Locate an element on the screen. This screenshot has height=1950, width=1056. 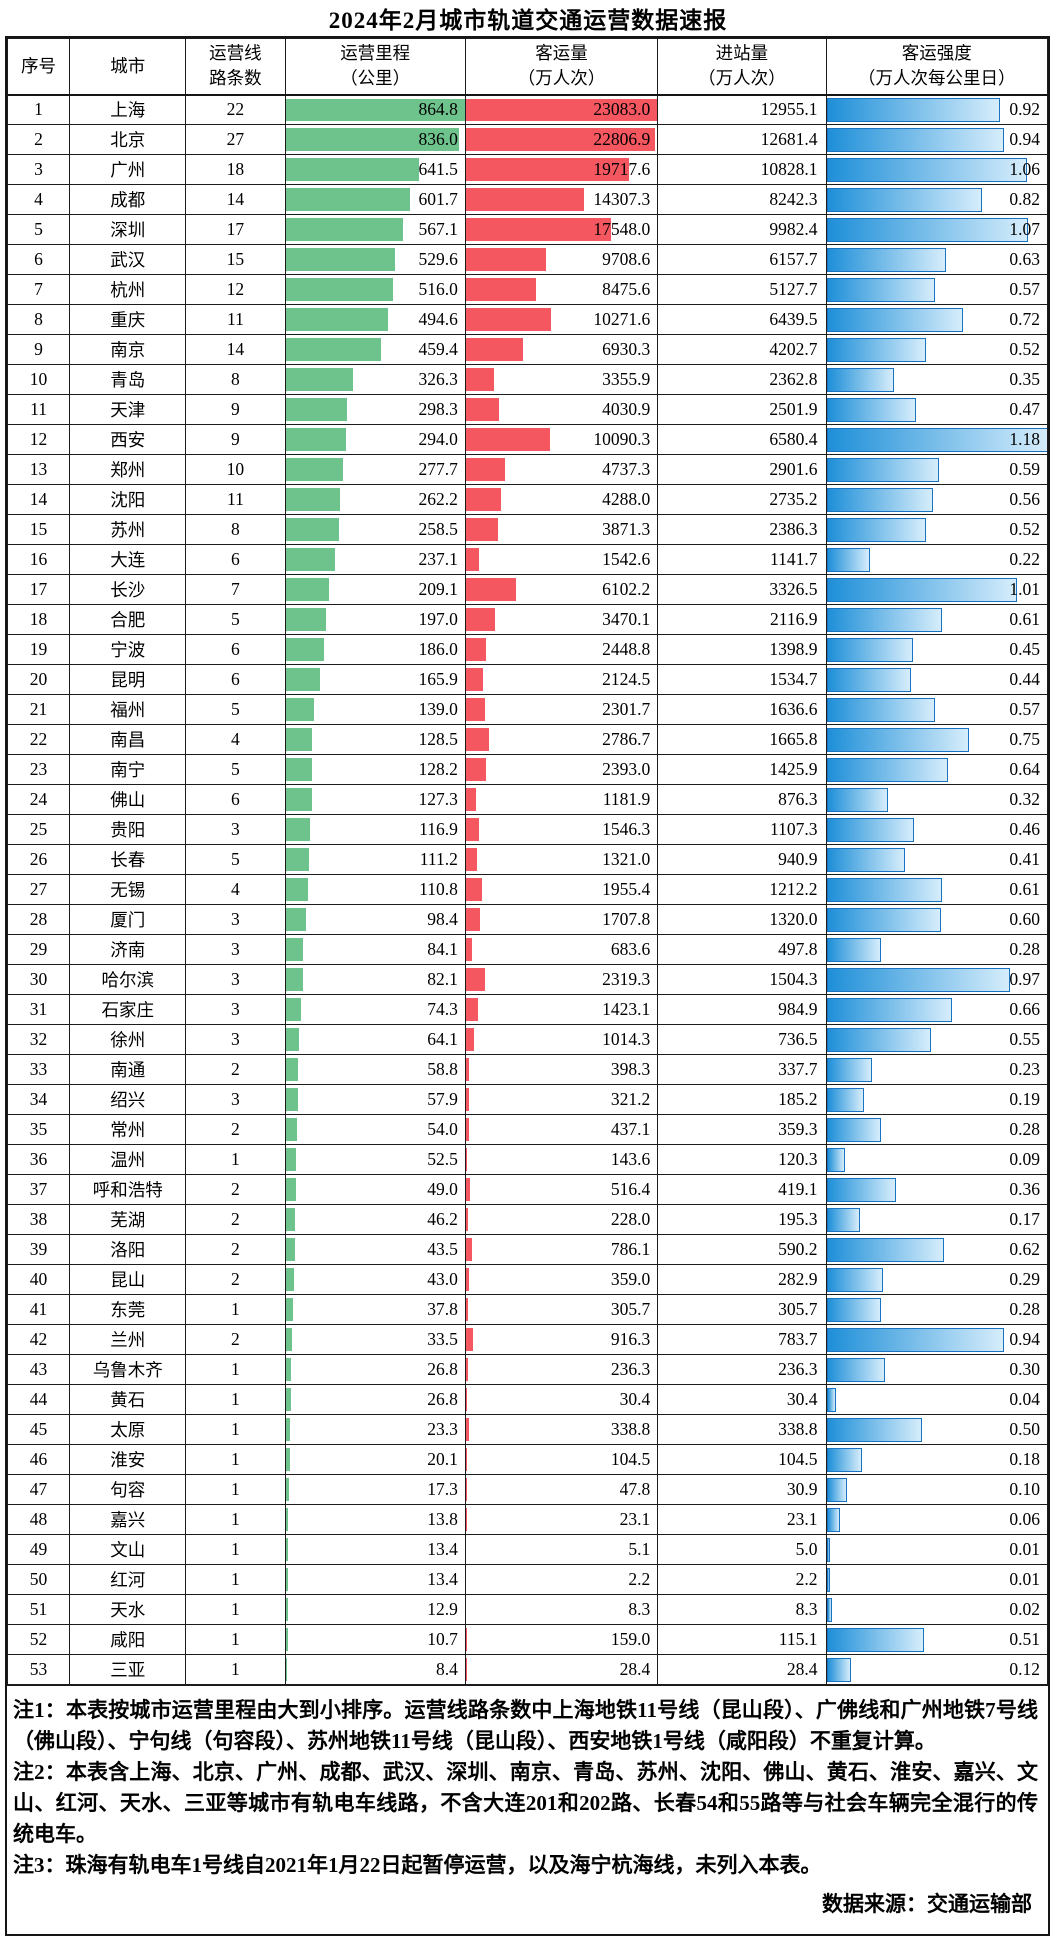
intensity-cell: 0.75 is located at coordinates (937, 739).